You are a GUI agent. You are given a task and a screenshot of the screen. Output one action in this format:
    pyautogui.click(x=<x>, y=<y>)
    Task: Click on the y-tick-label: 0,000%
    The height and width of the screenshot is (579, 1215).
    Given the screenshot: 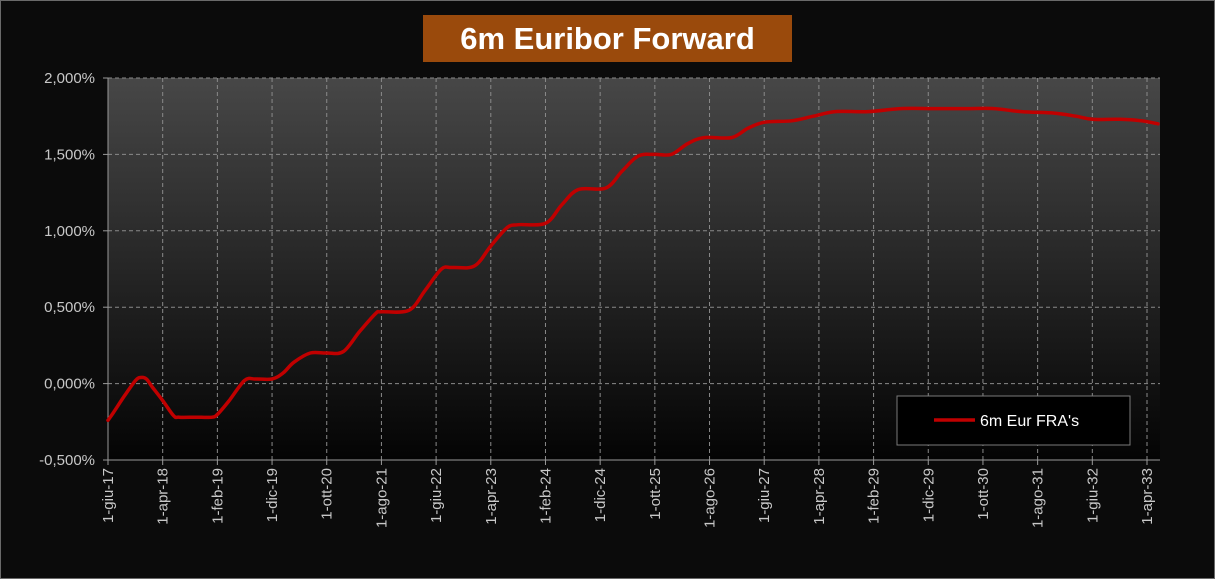 What is the action you would take?
    pyautogui.click(x=69, y=384)
    